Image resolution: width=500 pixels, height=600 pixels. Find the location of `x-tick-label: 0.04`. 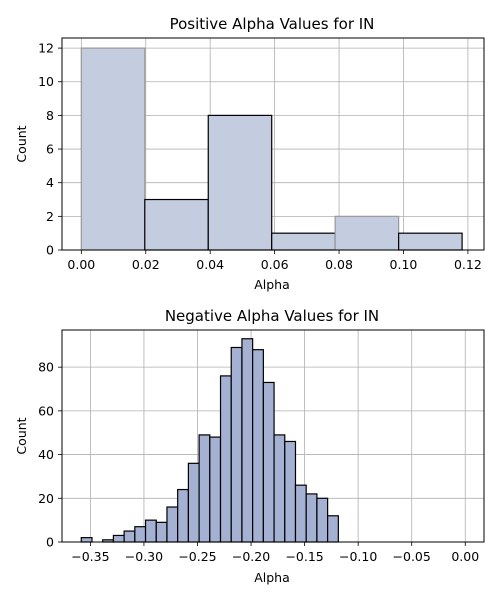

x-tick-label: 0.04 is located at coordinates (210, 264).